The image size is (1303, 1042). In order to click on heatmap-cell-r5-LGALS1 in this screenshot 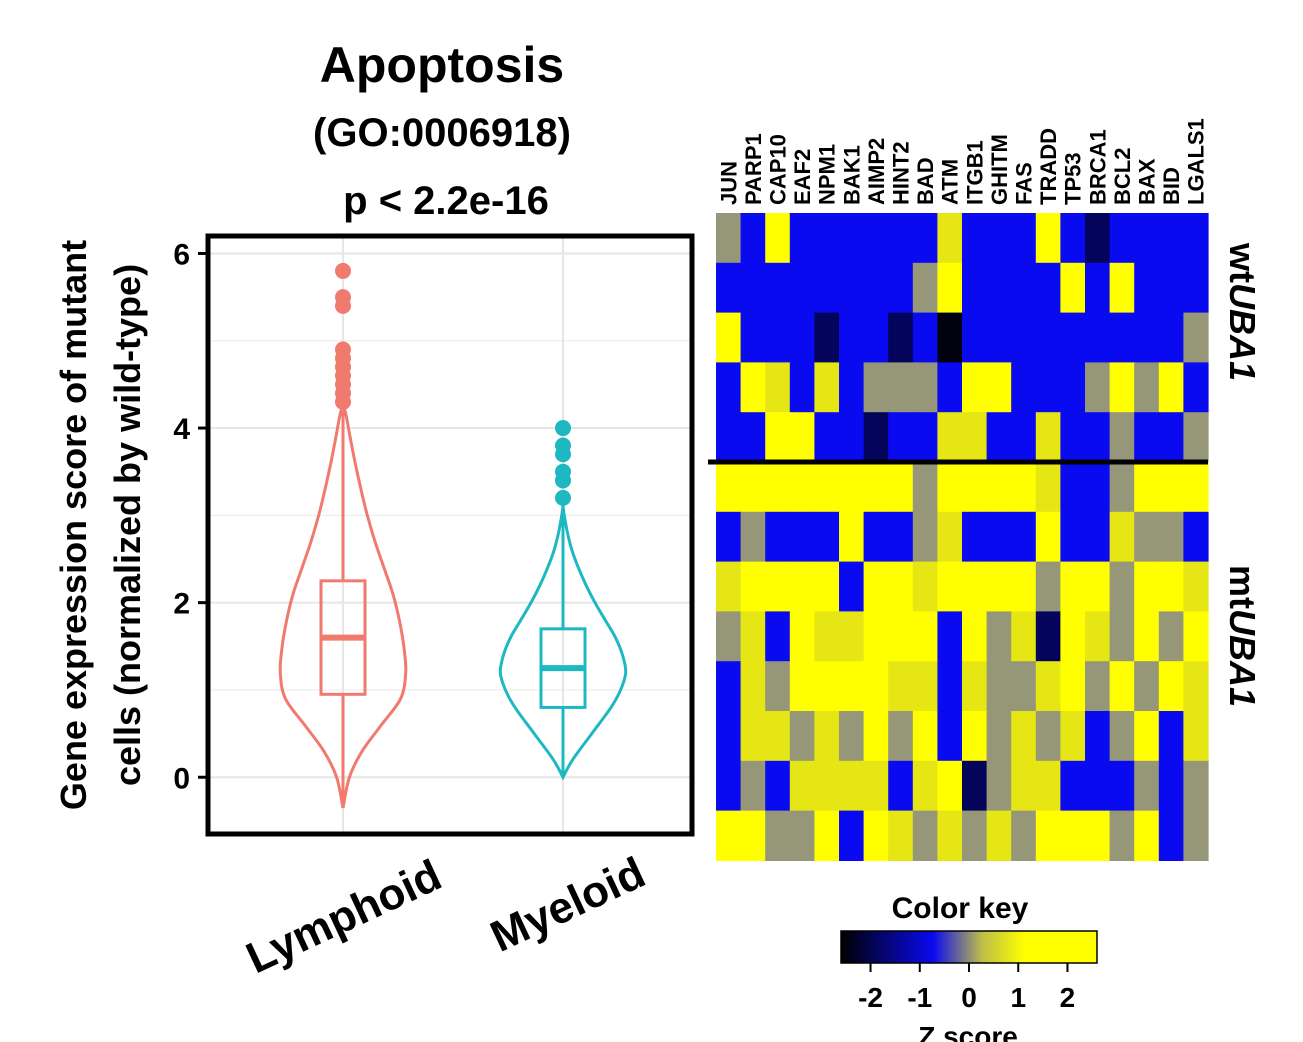, I will do `click(1196, 487)`.